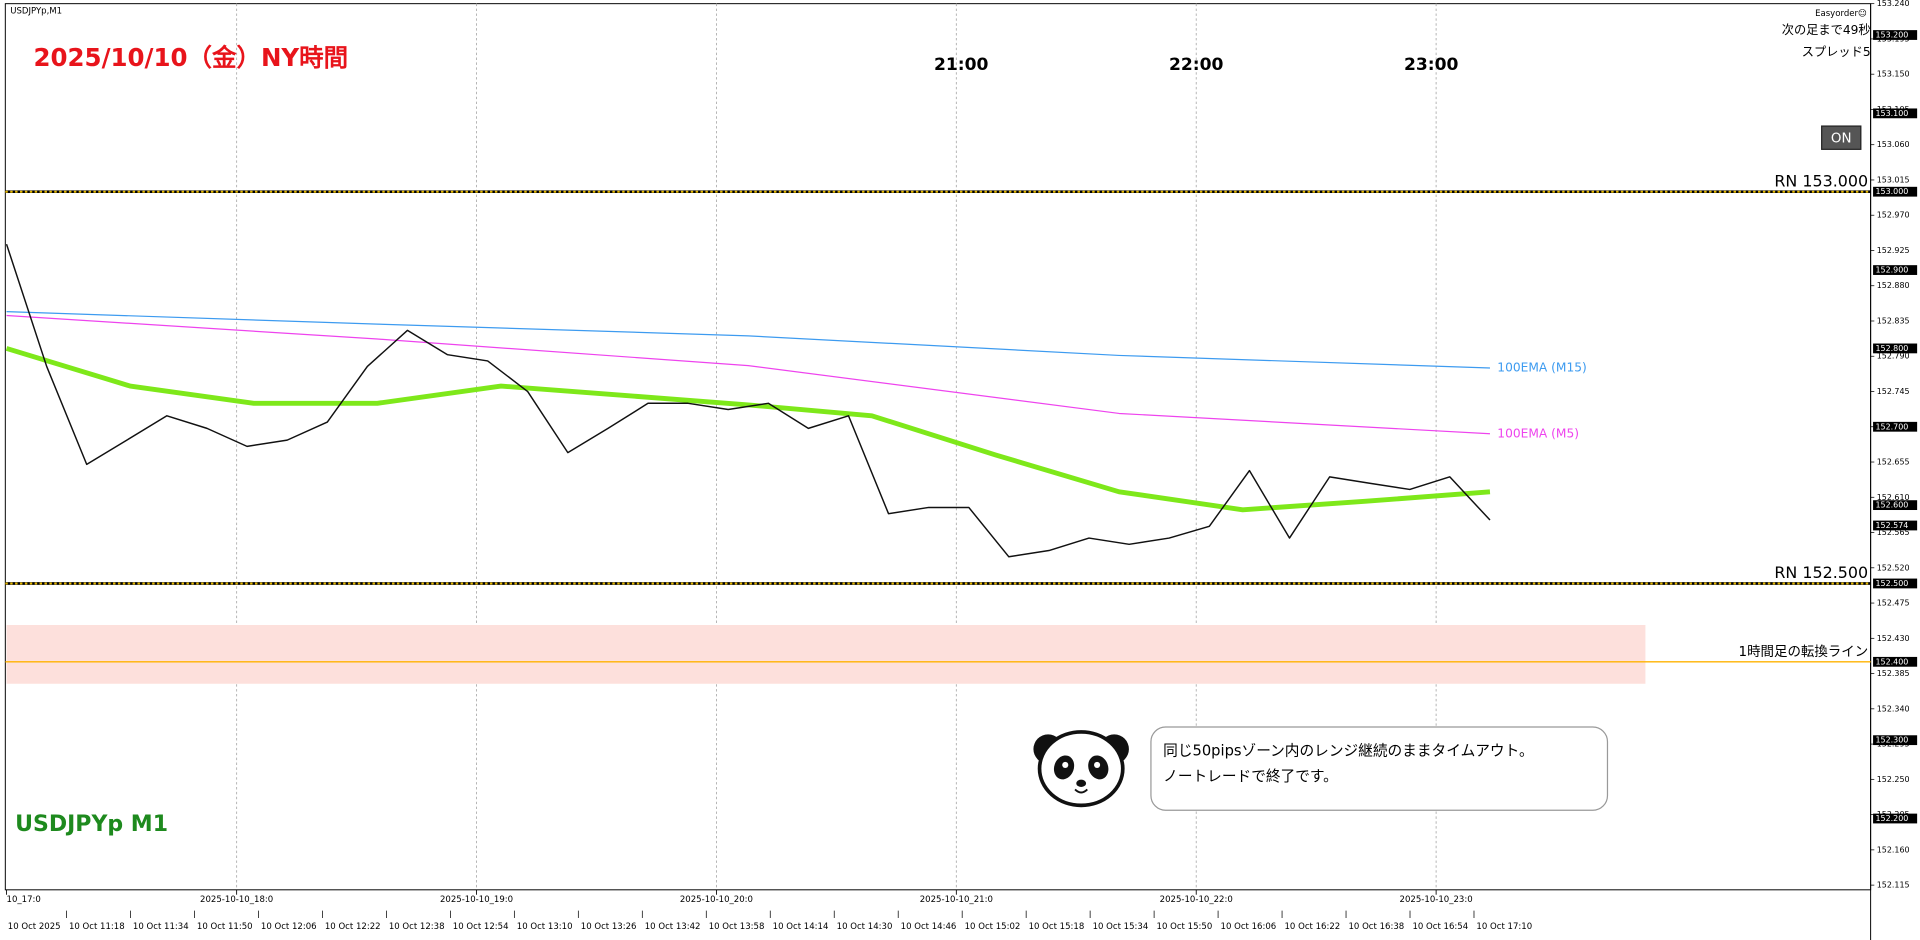 The height and width of the screenshot is (940, 1920). Describe the element at coordinates (1892, 191) in the screenshot. I see `price-tag-label: 153.000` at that location.